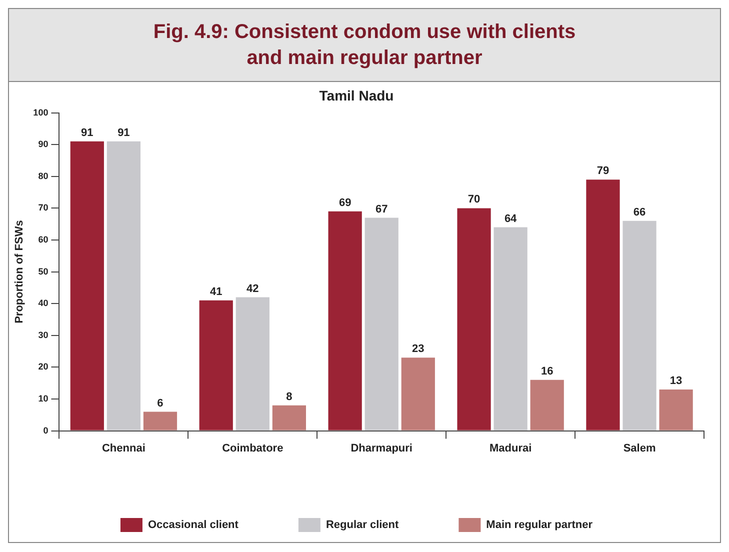 This screenshot has width=729, height=552. Describe the element at coordinates (124, 448) in the screenshot. I see `x-tick-label: Chennai` at that location.